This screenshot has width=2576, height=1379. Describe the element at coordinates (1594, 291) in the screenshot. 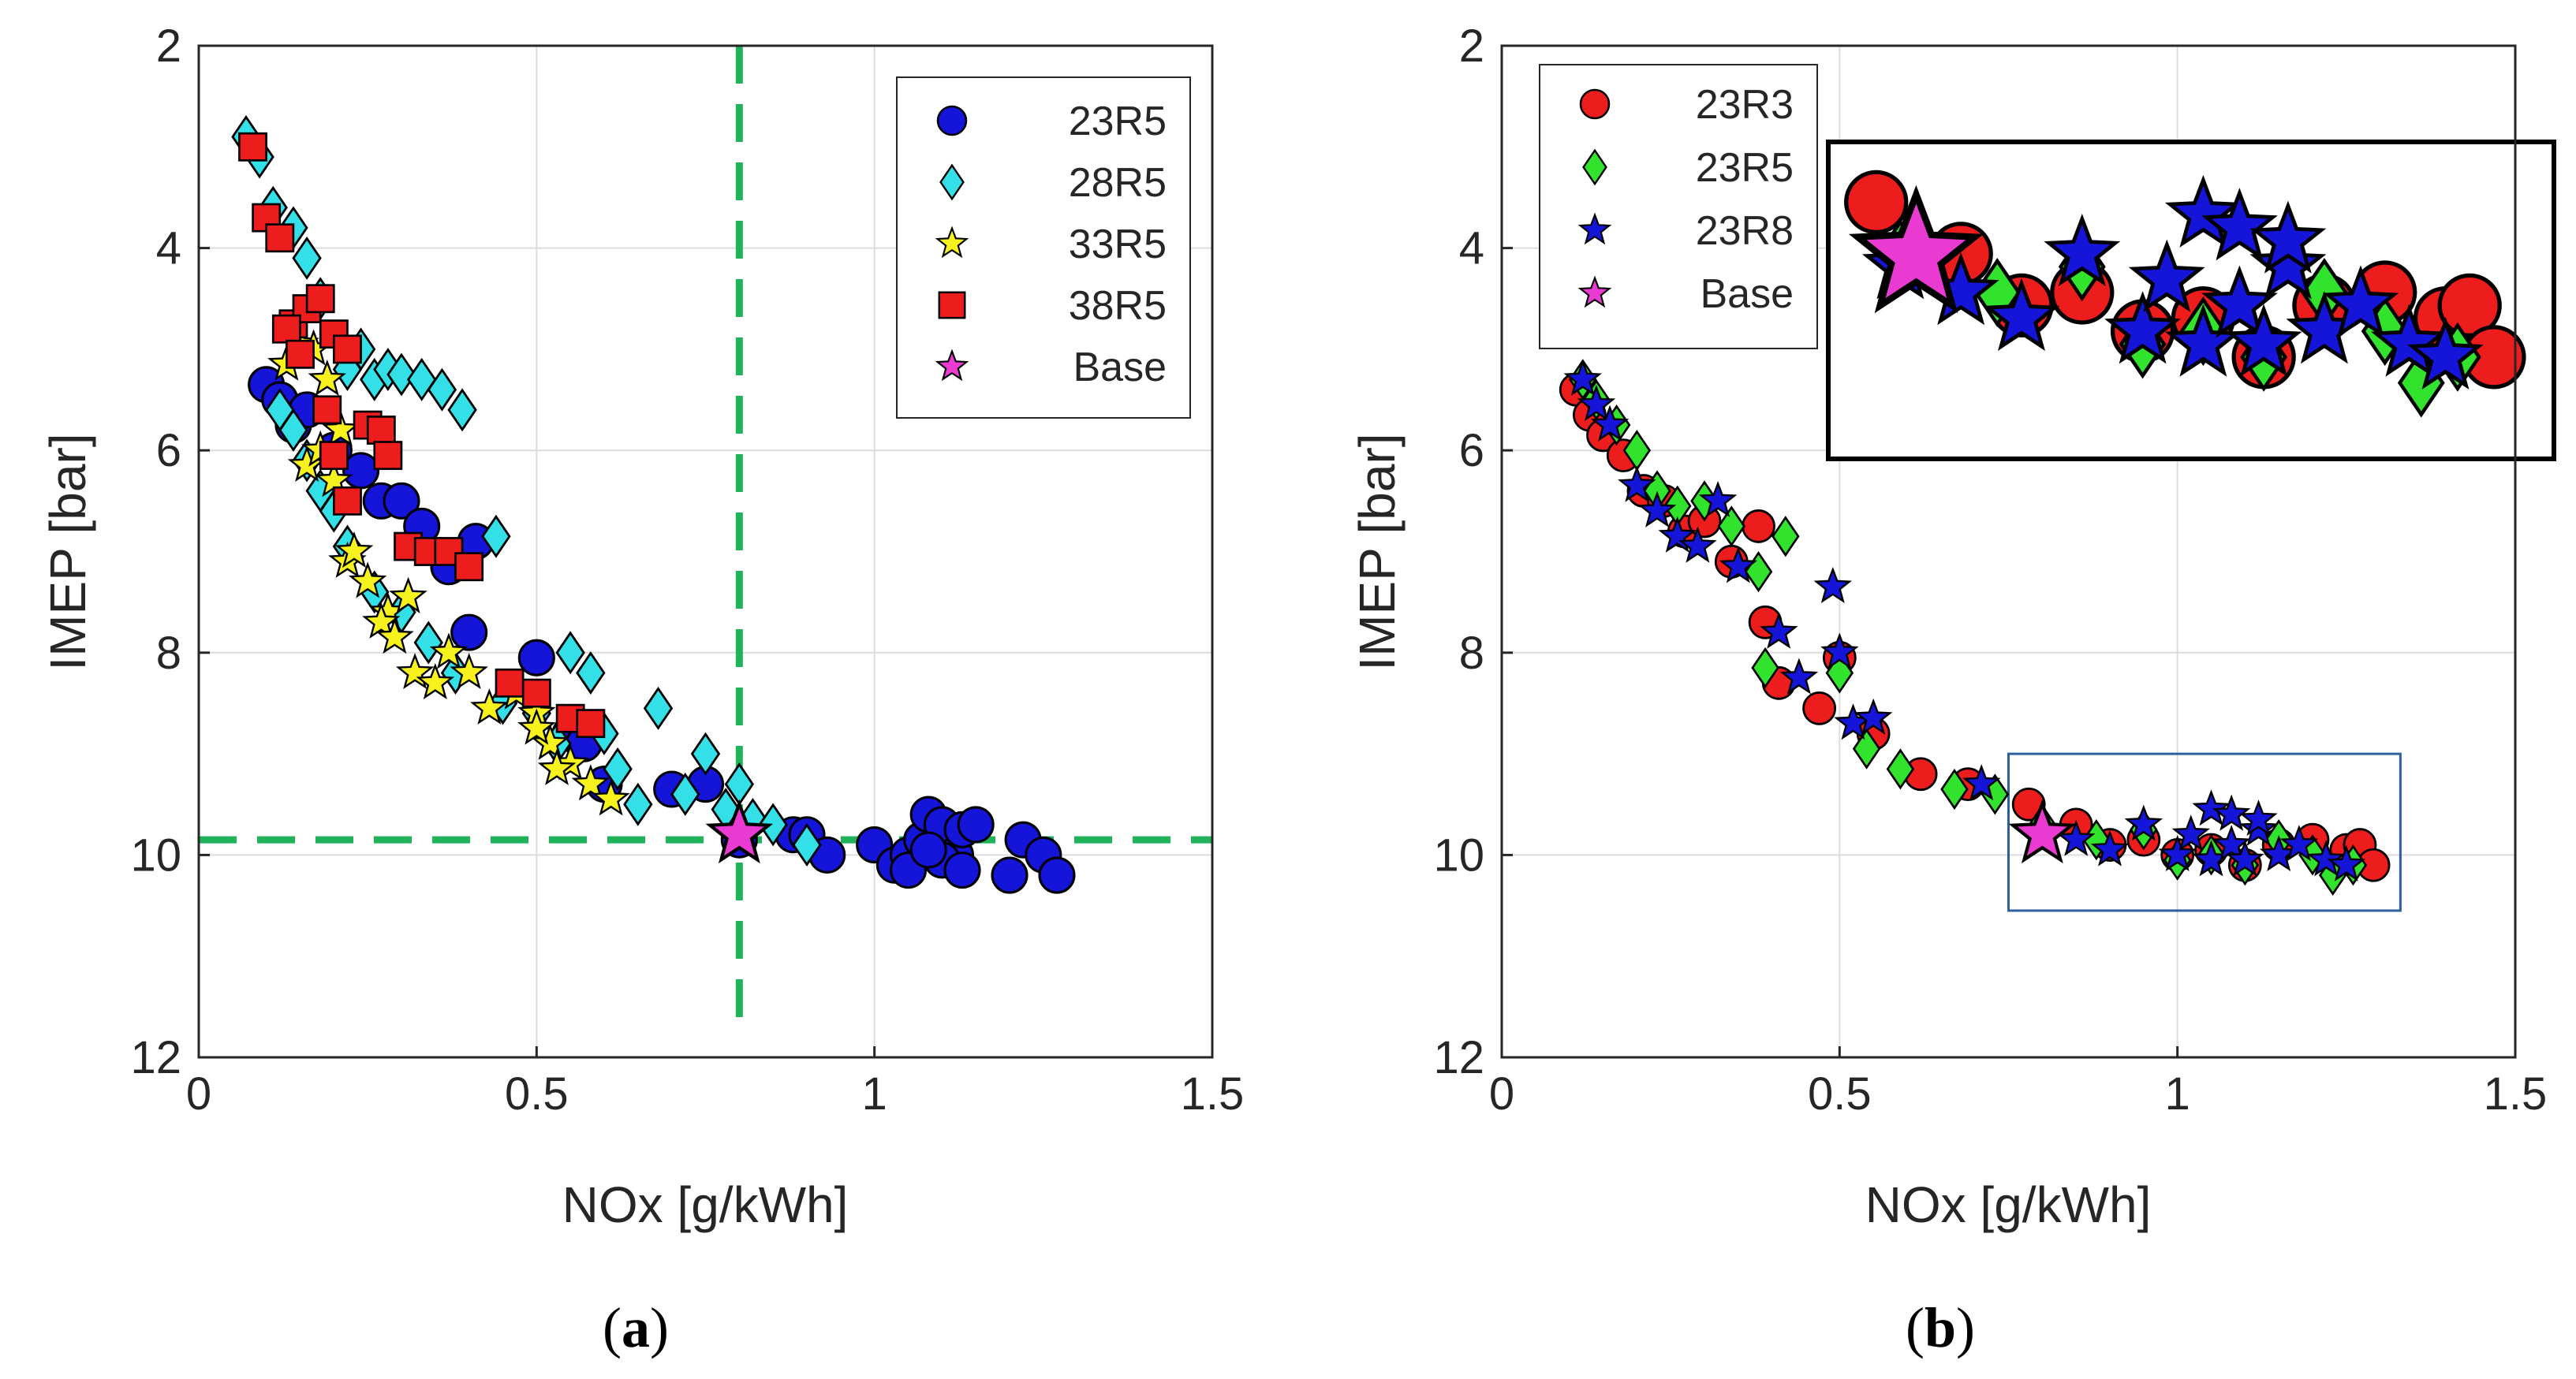

I see `panel-b-legend-marker-Base` at that location.